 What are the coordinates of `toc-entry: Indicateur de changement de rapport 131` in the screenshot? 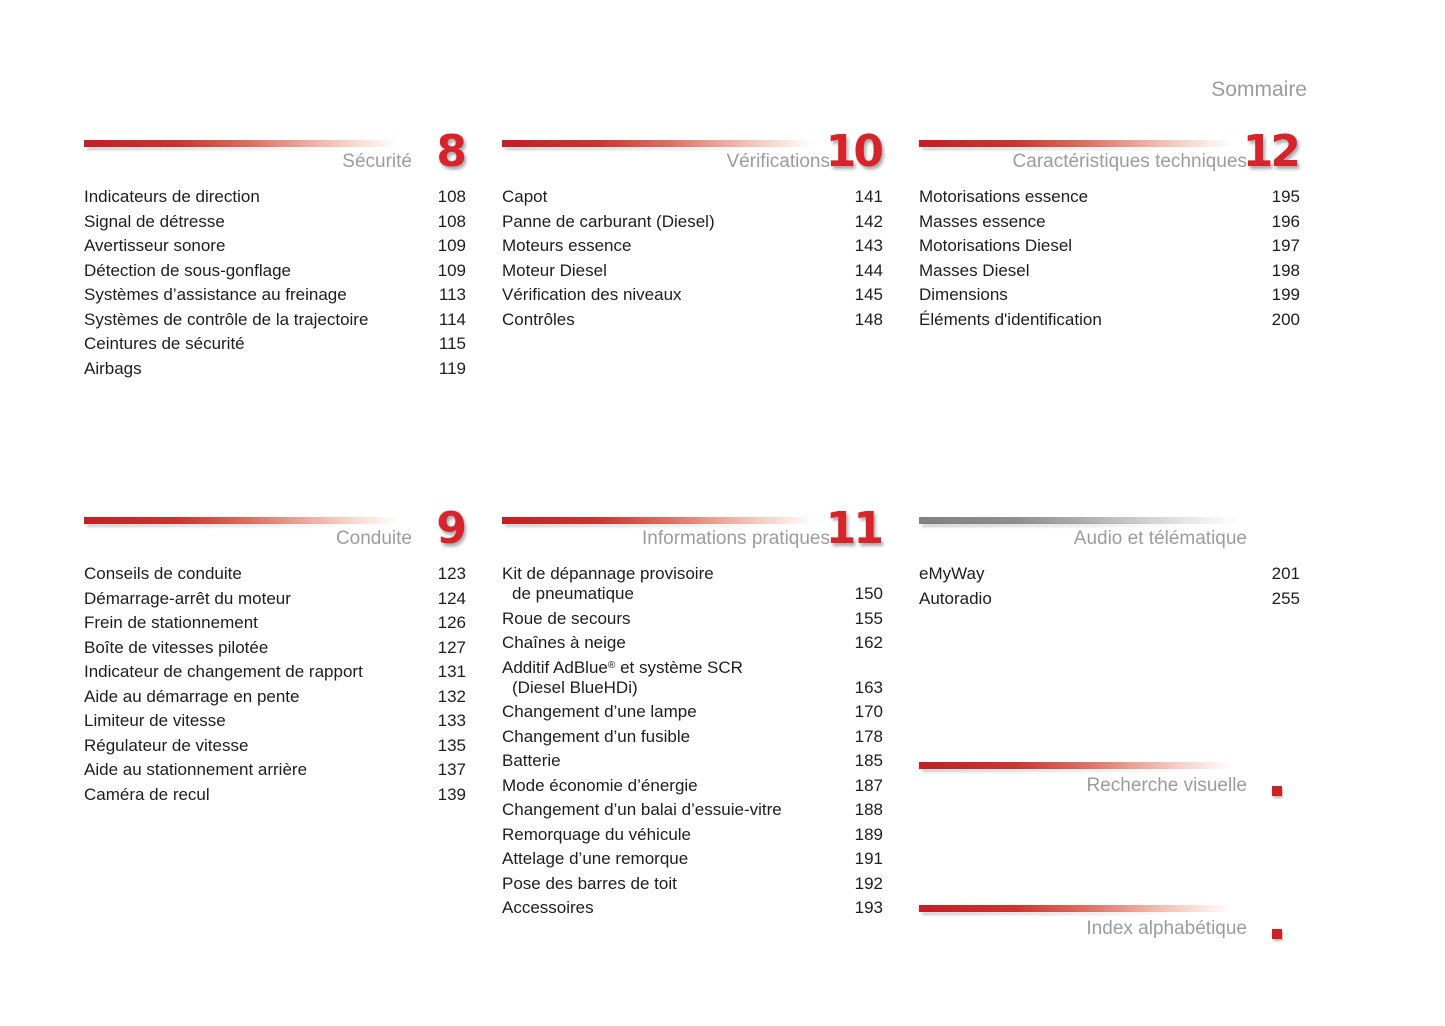 It's located at (275, 672).